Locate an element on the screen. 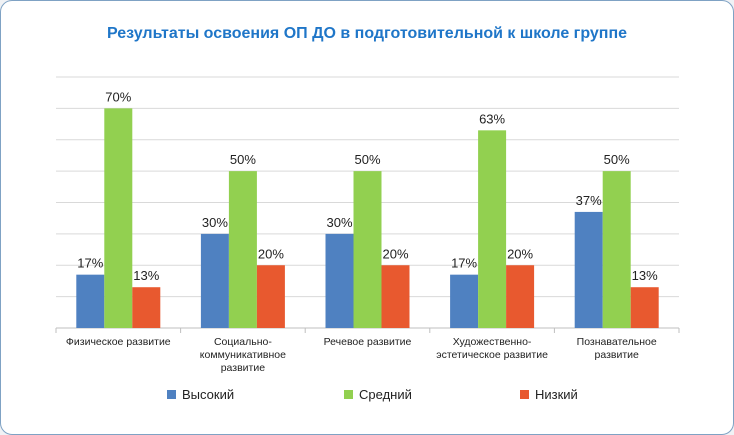 This screenshot has height=435, width=734. legend-label-high: Высокий is located at coordinates (208, 394).